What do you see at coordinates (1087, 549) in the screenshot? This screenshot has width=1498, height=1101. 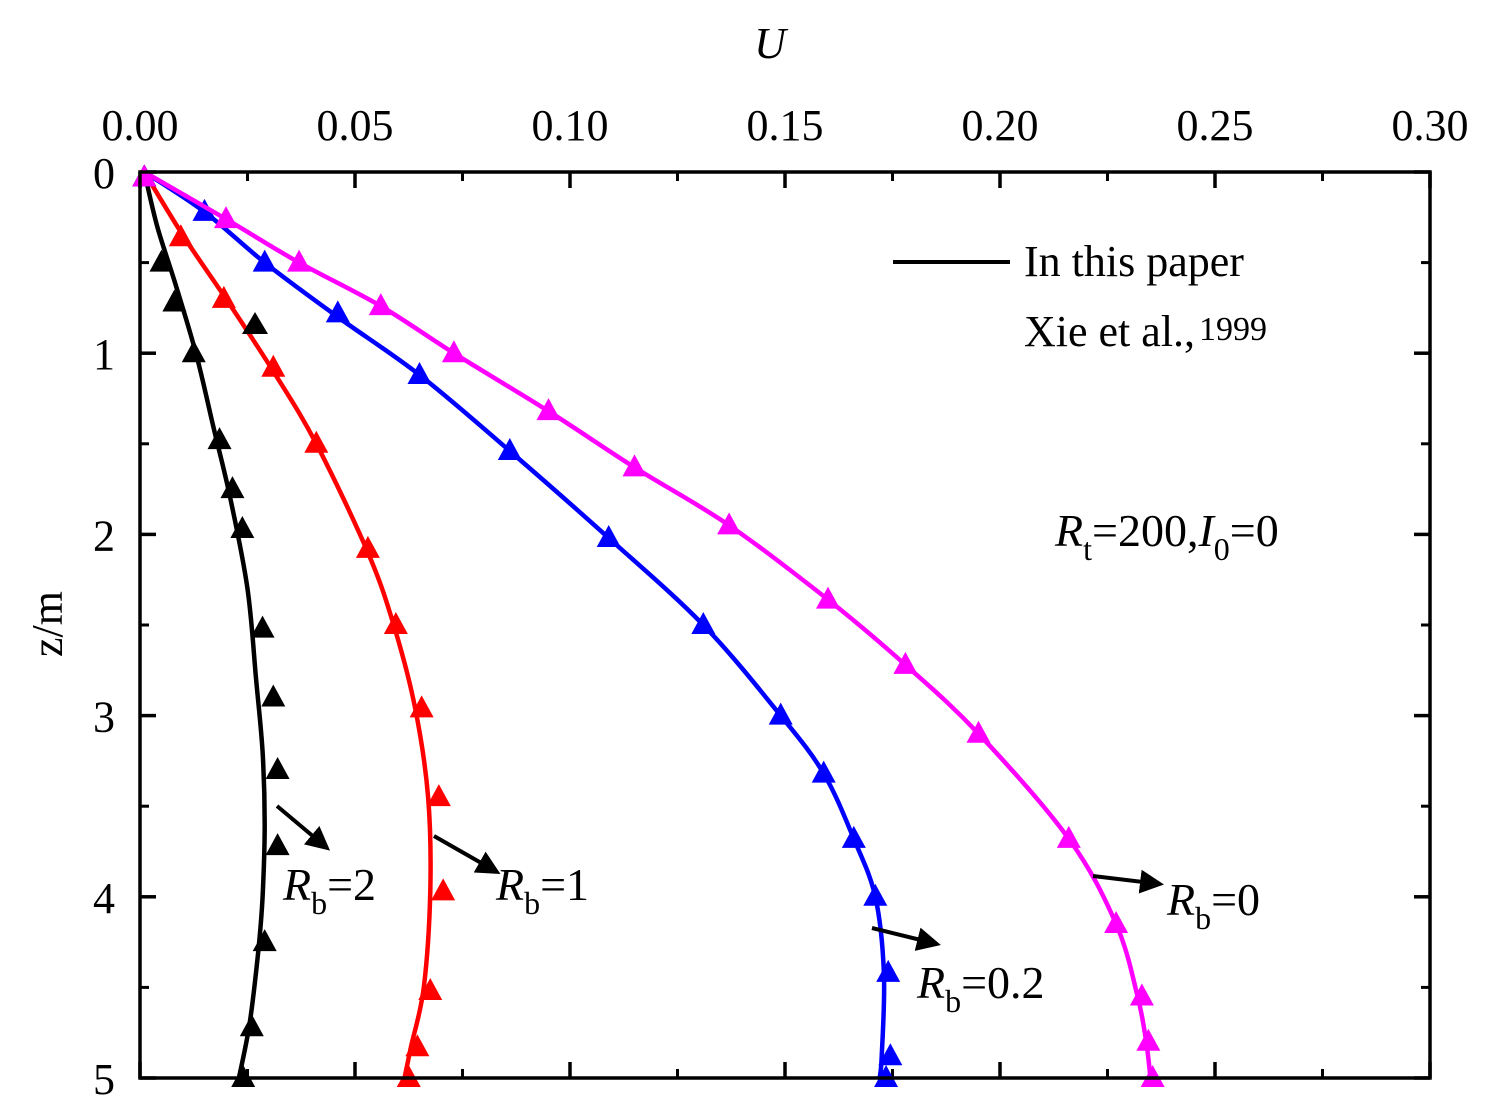 I see `param-t: t` at bounding box center [1087, 549].